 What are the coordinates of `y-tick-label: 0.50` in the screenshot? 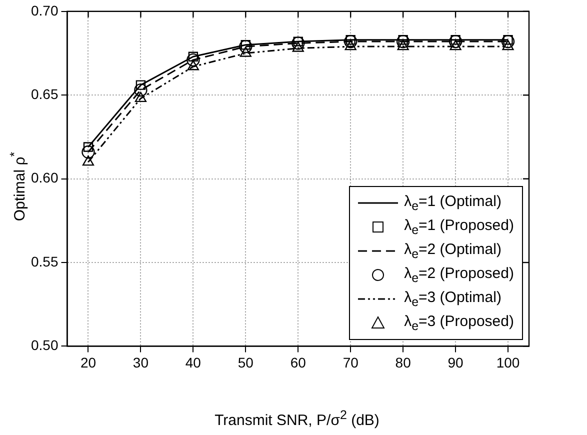 It's located at (44, 345).